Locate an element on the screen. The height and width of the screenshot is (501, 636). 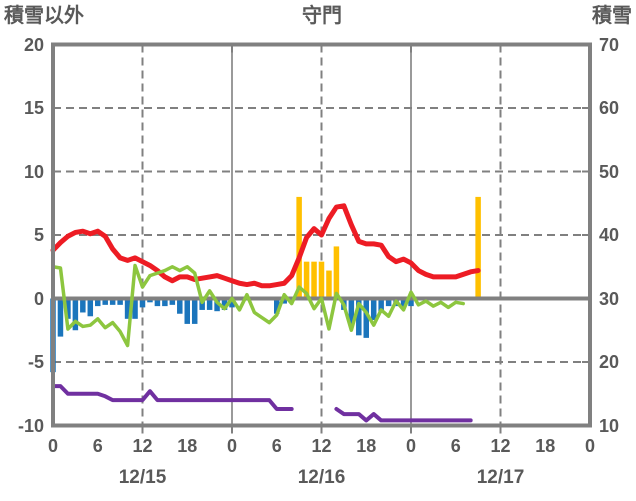
left-axis-tick-label: 10 is located at coordinates (33, 171).